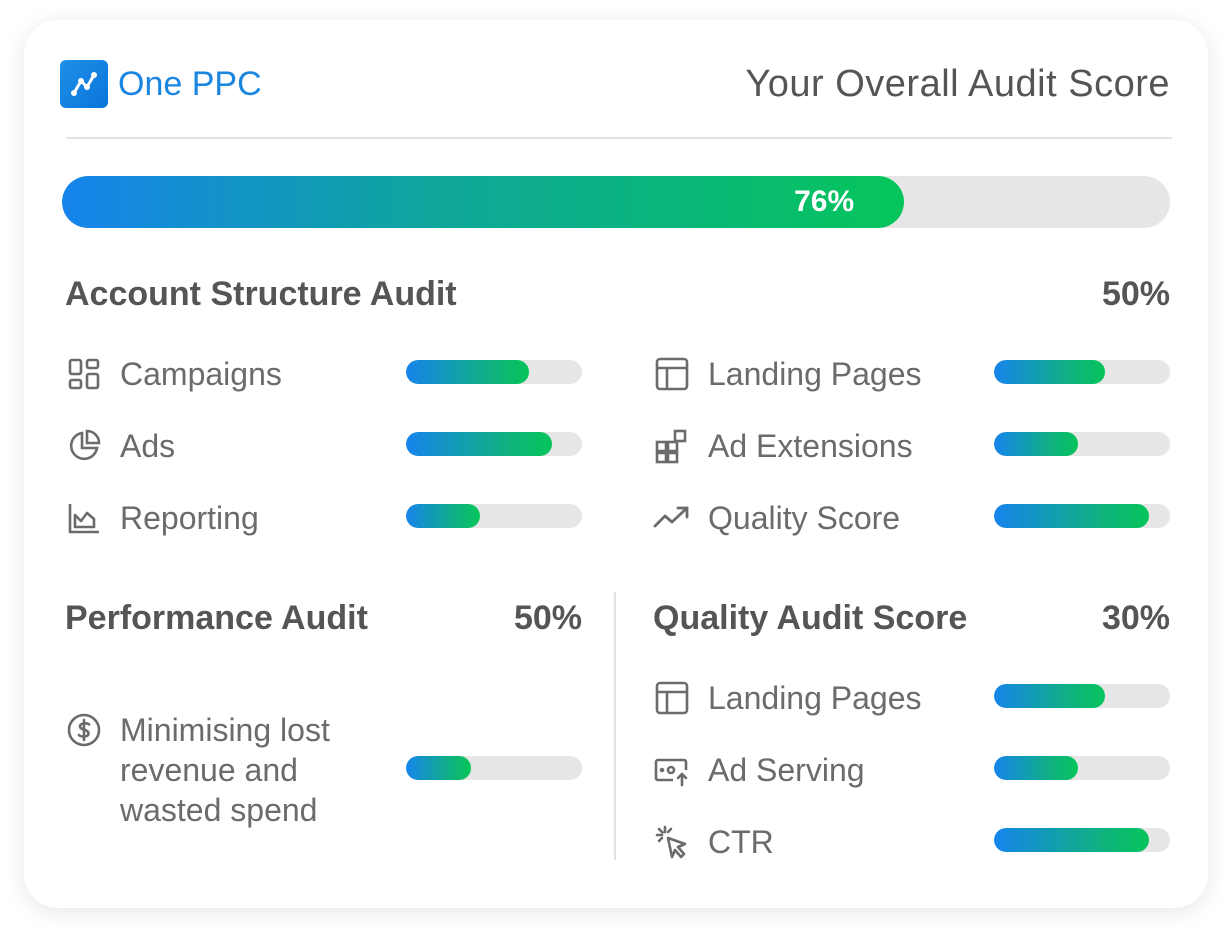 The width and height of the screenshot is (1232, 936). Describe the element at coordinates (84, 84) in the screenshot. I see `one-ppc-logo-icon` at that location.